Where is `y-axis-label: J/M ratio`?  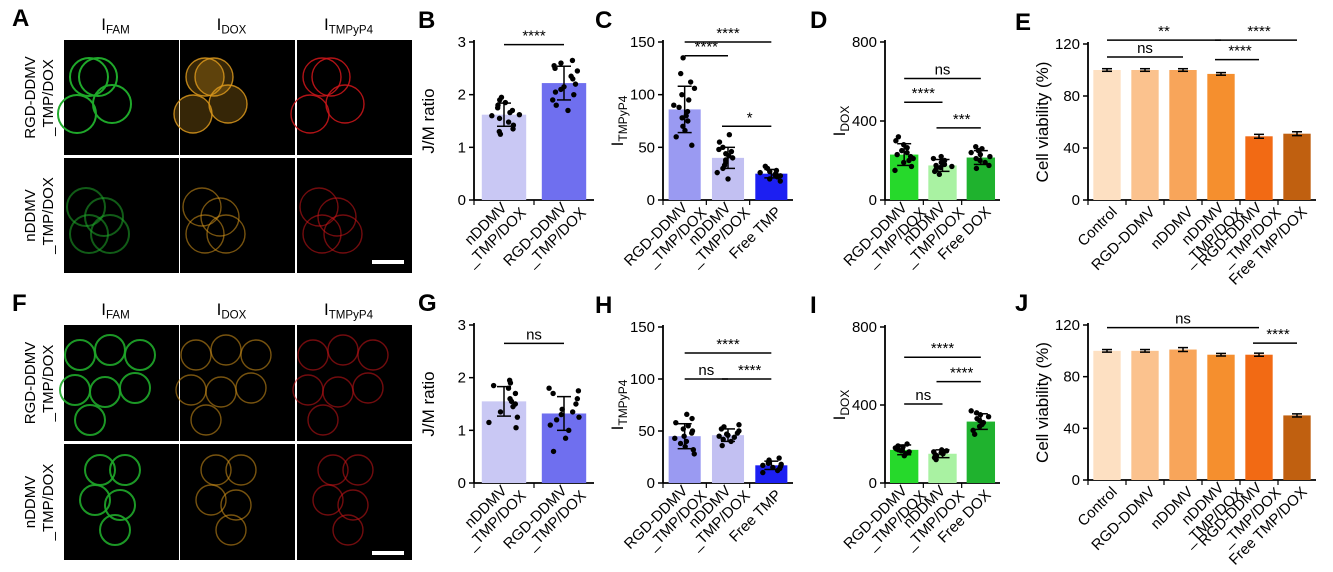 y-axis-label: J/M ratio is located at coordinates (428, 403).